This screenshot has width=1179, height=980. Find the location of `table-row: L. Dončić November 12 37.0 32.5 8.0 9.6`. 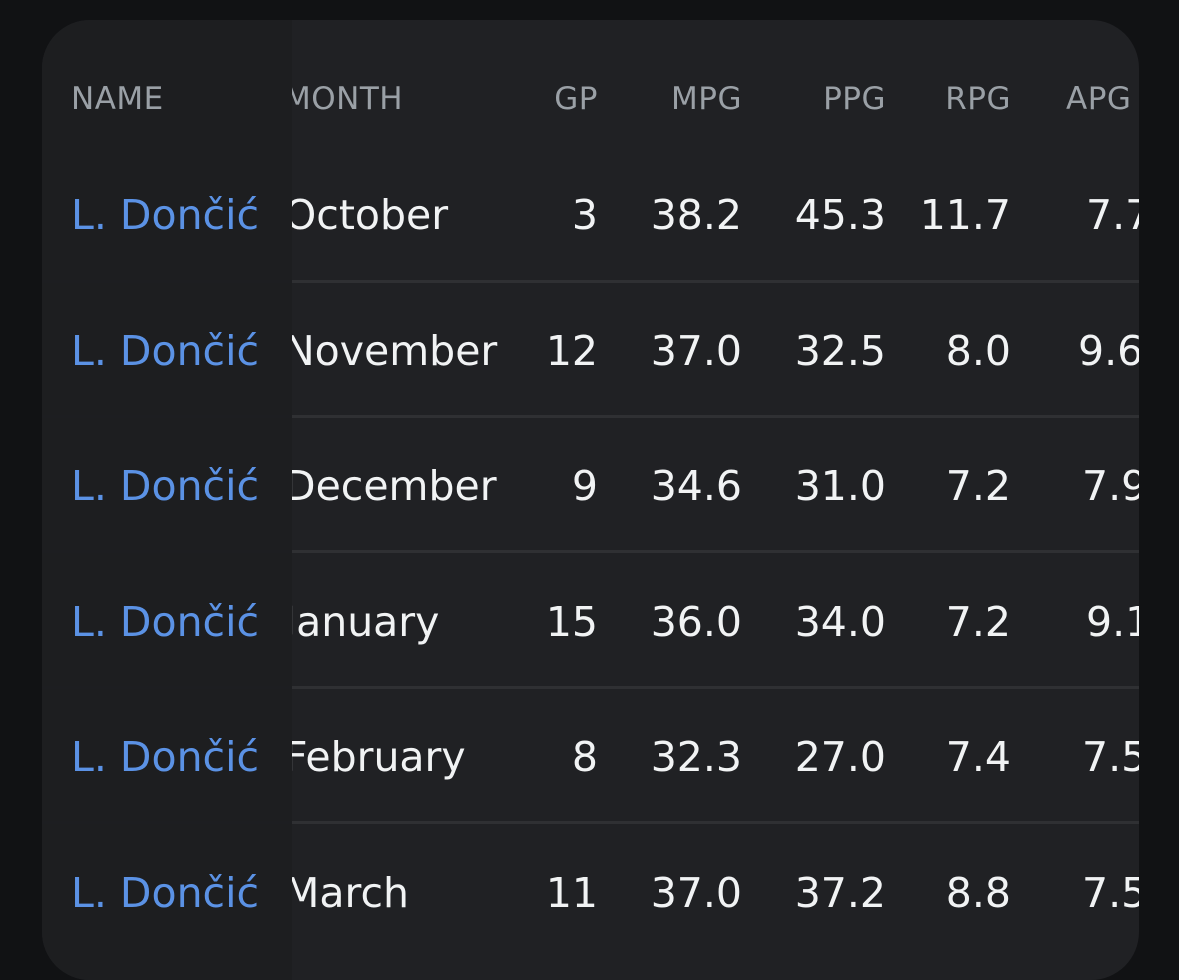

table-row: L. Dončić November 12 37.0 32.5 8.0 9.6 is located at coordinates (590, 356).